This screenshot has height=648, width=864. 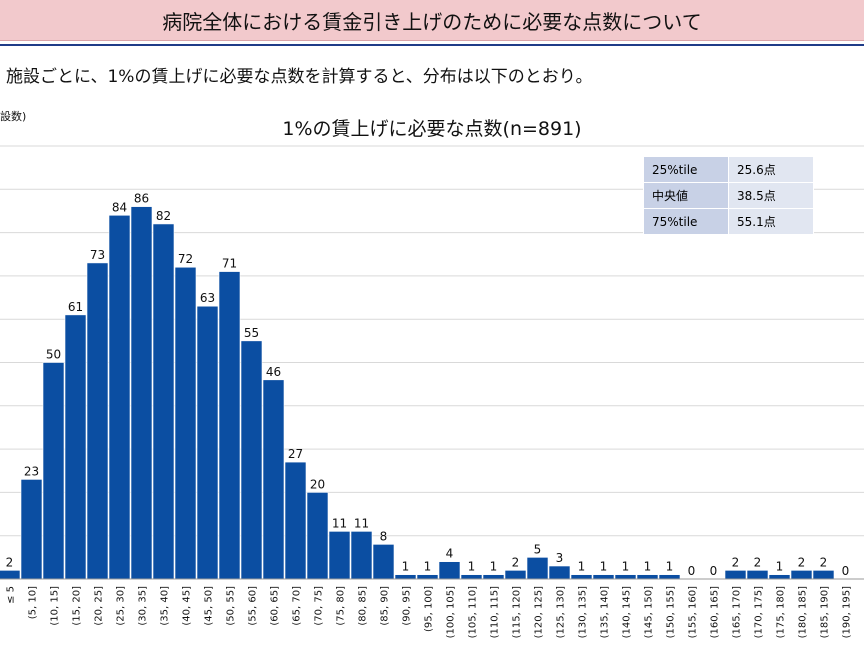 I want to click on x-tick-label: (170, 175], so click(x=759, y=612).